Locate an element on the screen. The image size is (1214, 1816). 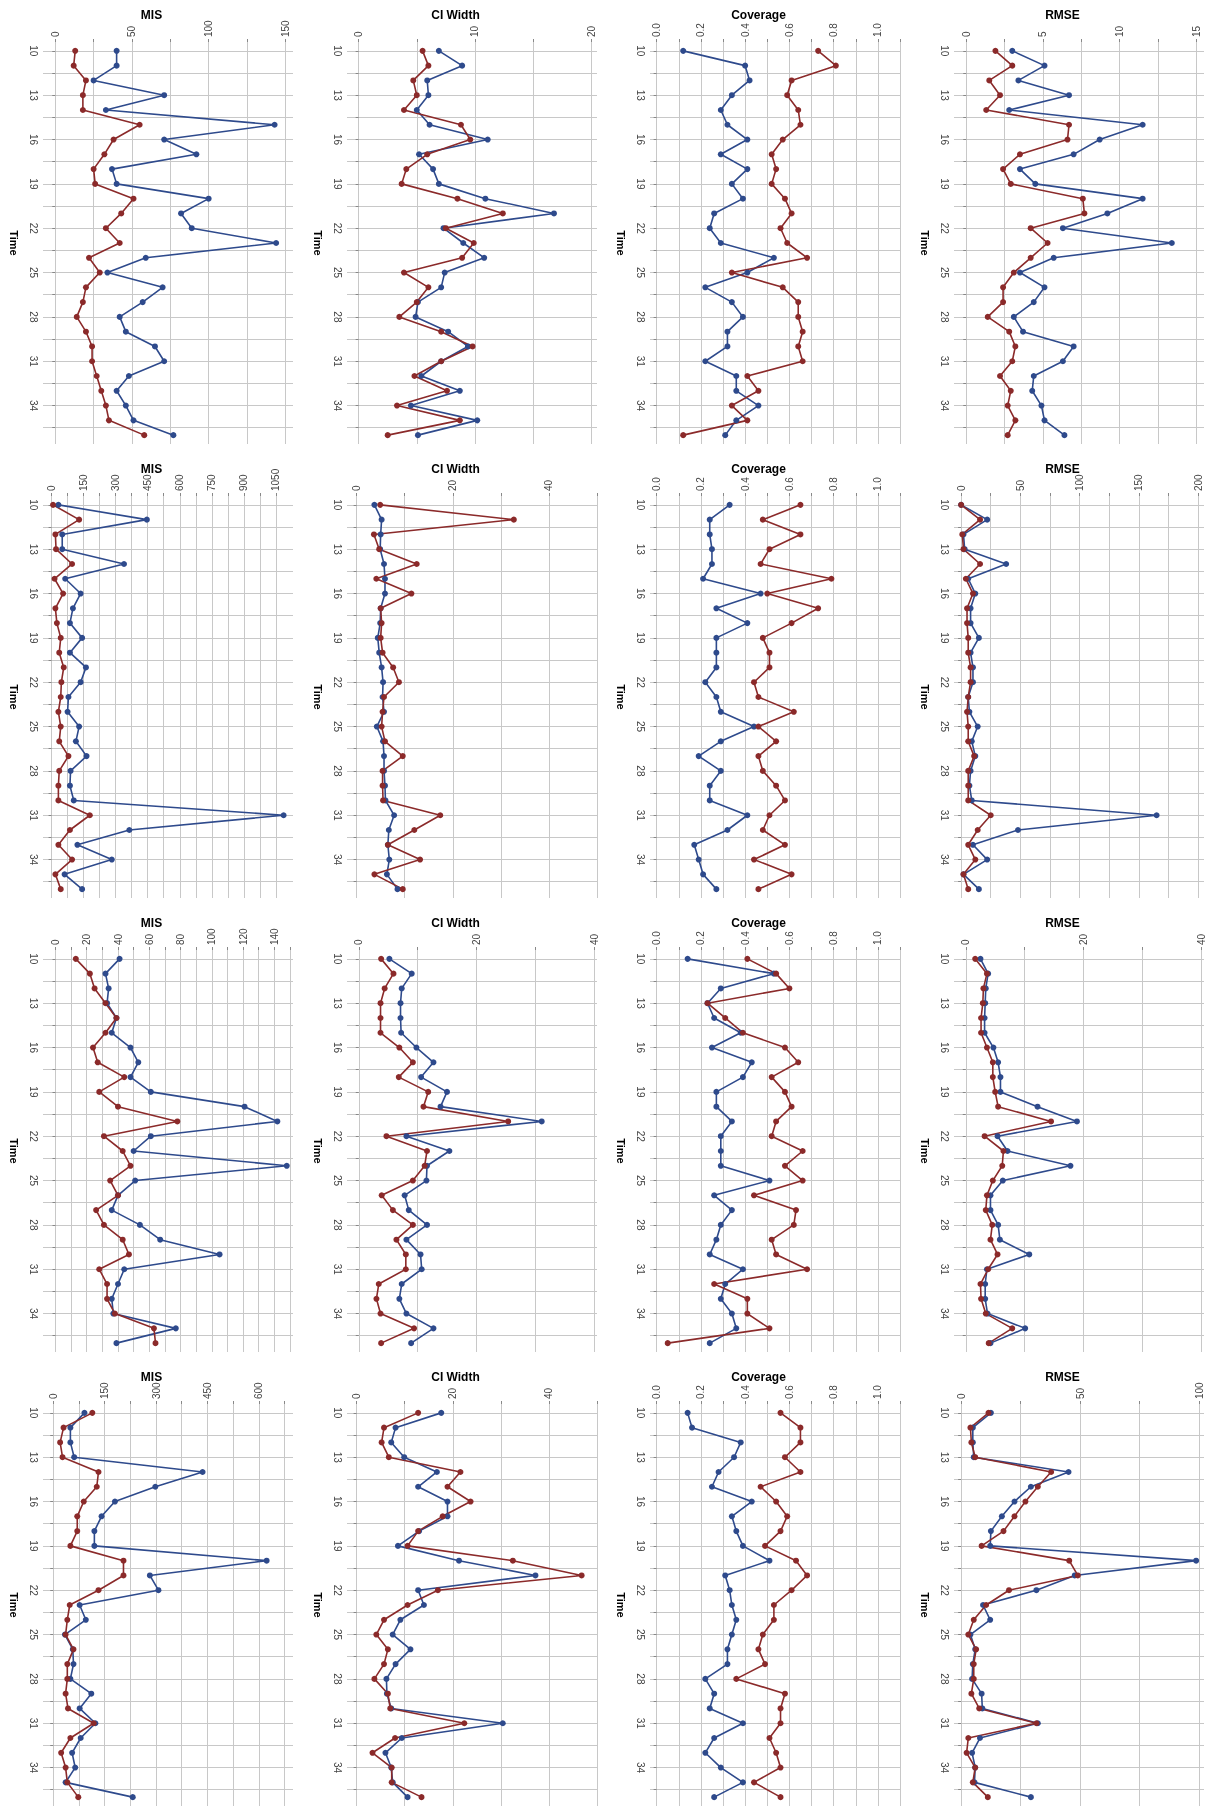
x-tick-label: 60 is located at coordinates (149, 939).